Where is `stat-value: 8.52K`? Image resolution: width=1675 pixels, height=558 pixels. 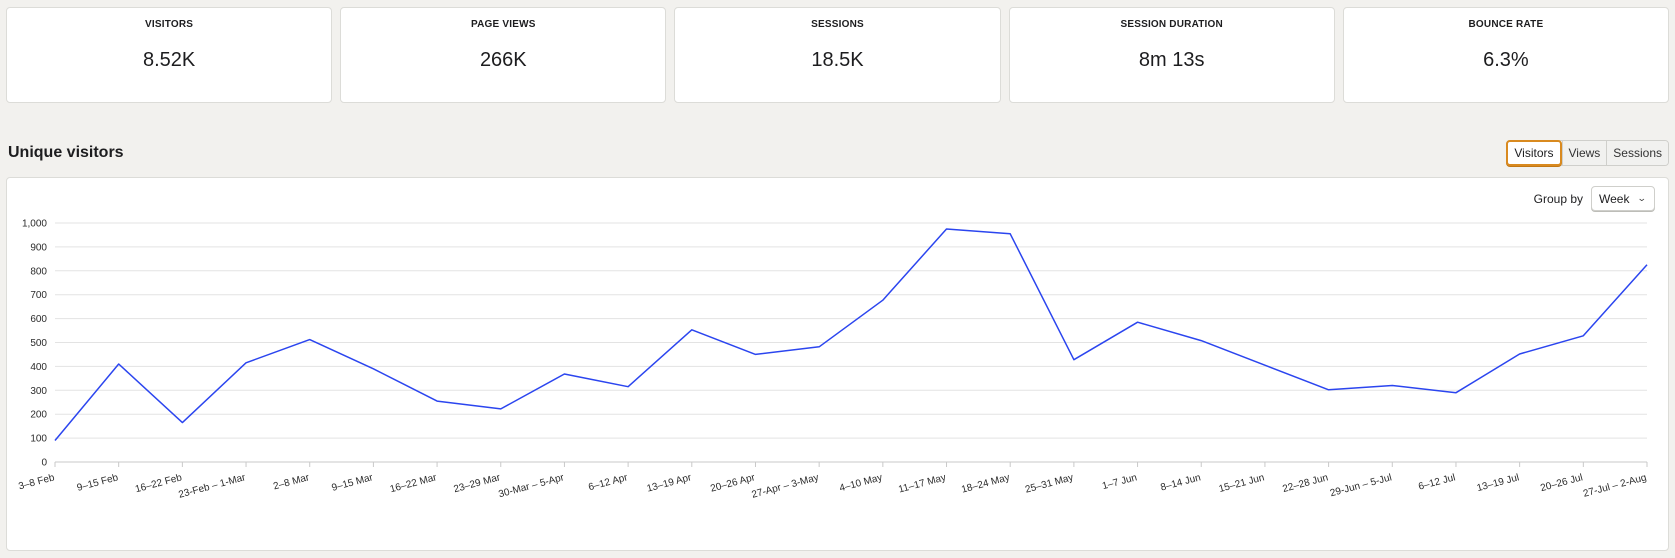 stat-value: 8.52K is located at coordinates (169, 60).